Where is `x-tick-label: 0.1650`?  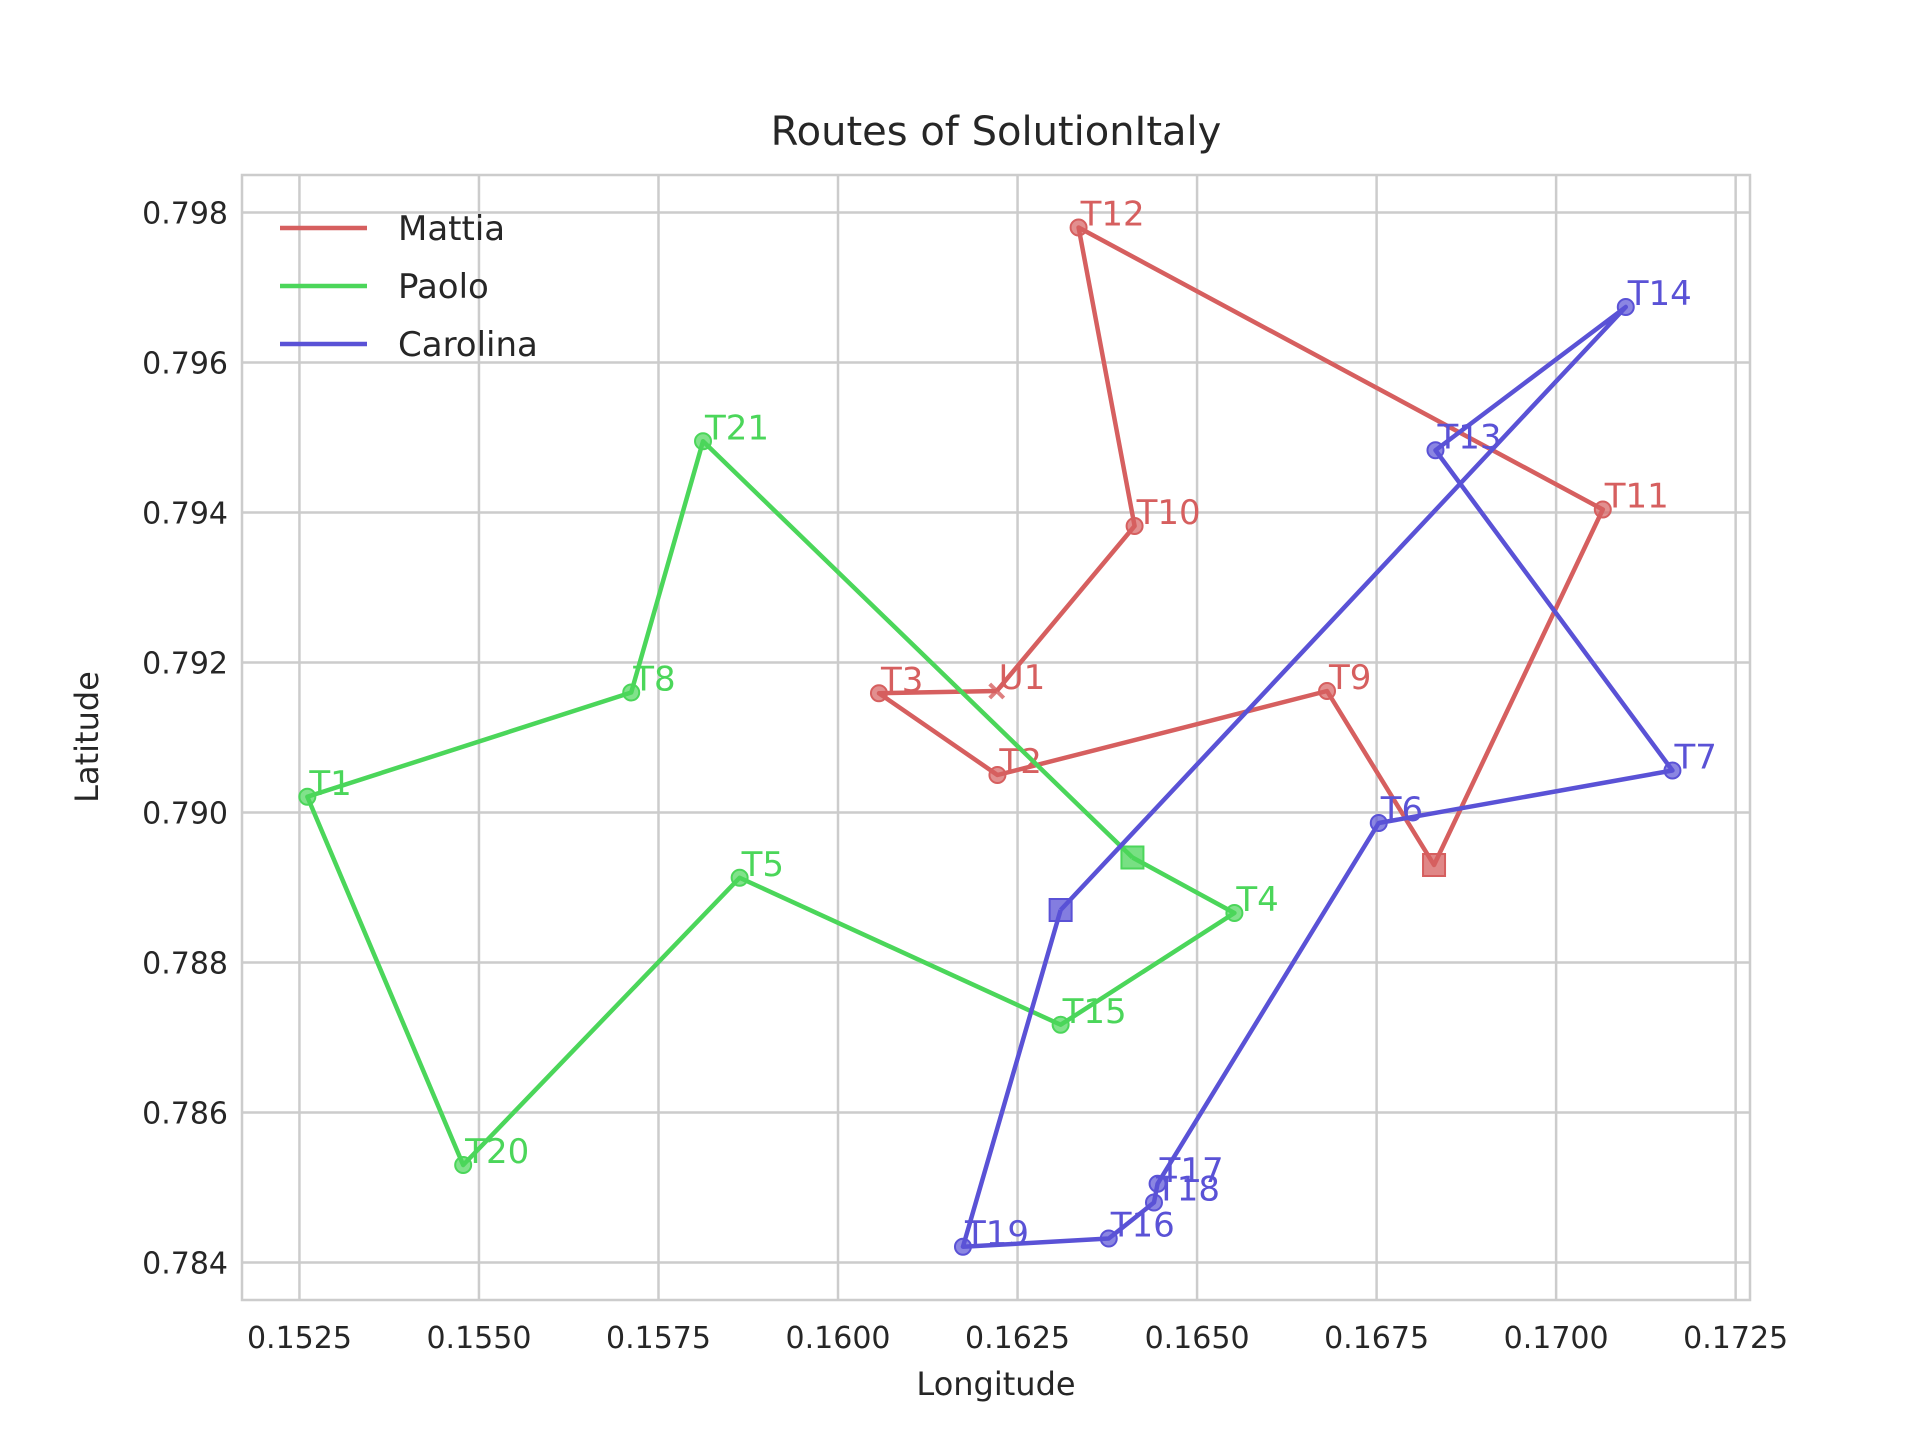 x-tick-label: 0.1650 is located at coordinates (1197, 1338).